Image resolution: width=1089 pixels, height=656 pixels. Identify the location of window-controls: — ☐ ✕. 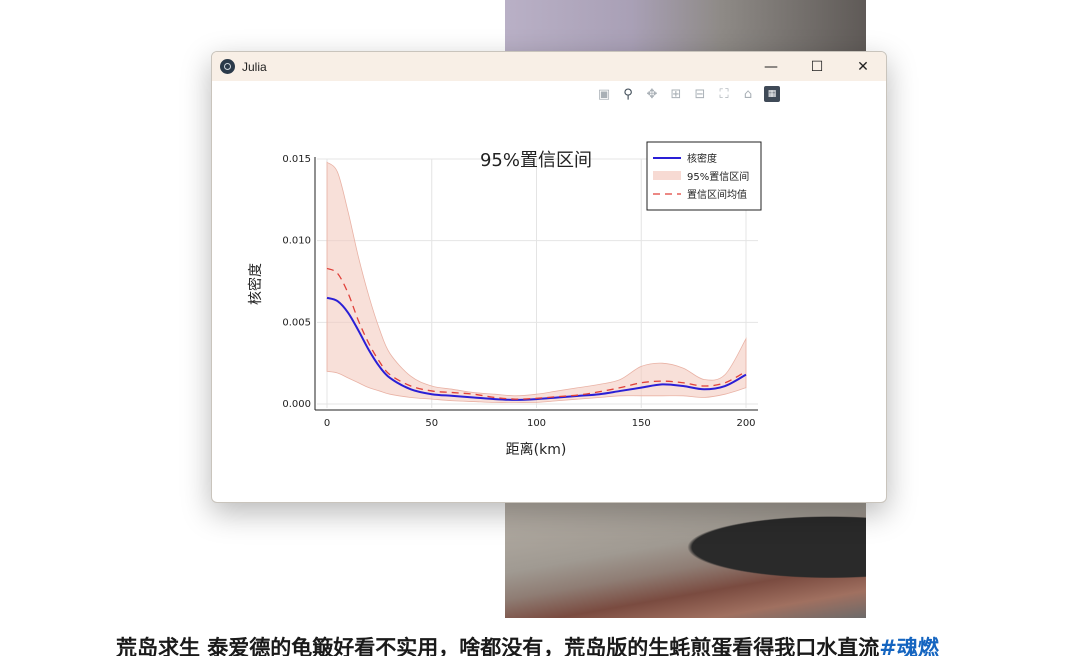
(817, 66).